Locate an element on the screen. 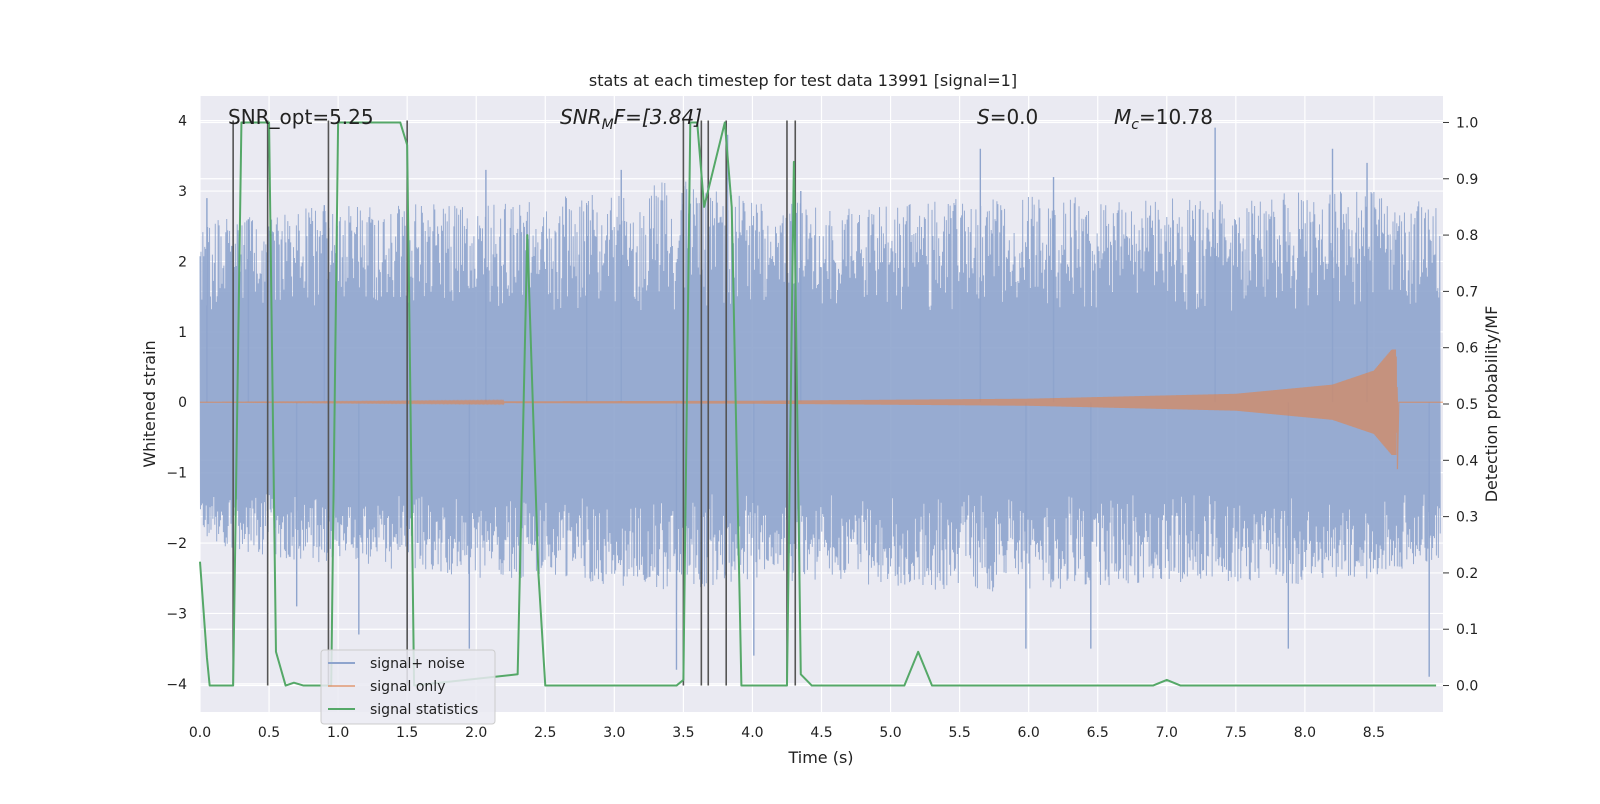 Image resolution: width=1600 pixels, height=804 pixels. annotation-snr-mf-subscript: M is located at coordinates (608, 125).